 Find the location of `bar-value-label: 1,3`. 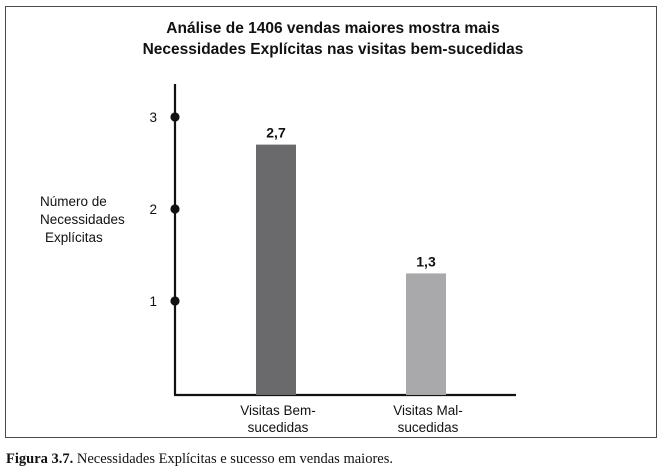

bar-value-label: 1,3 is located at coordinates (426, 261).